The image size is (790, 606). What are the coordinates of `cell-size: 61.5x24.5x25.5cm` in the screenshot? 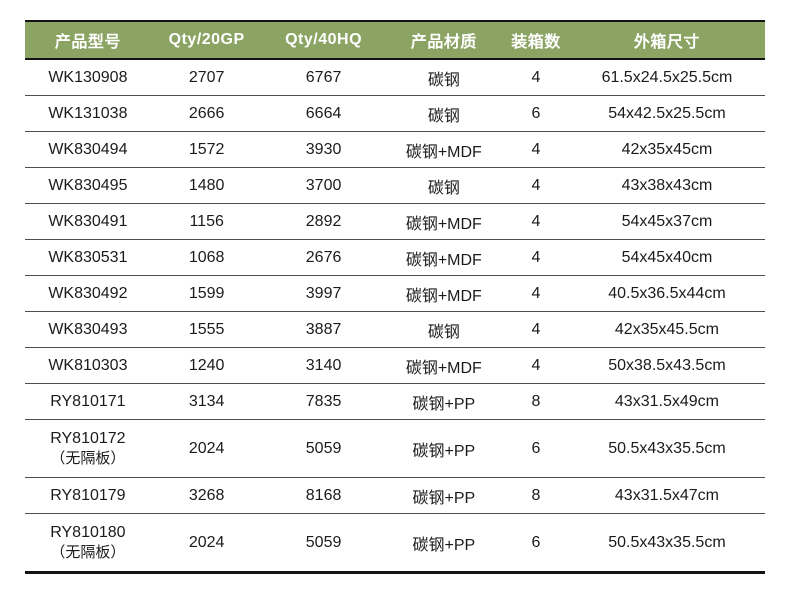 It's located at (666, 77).